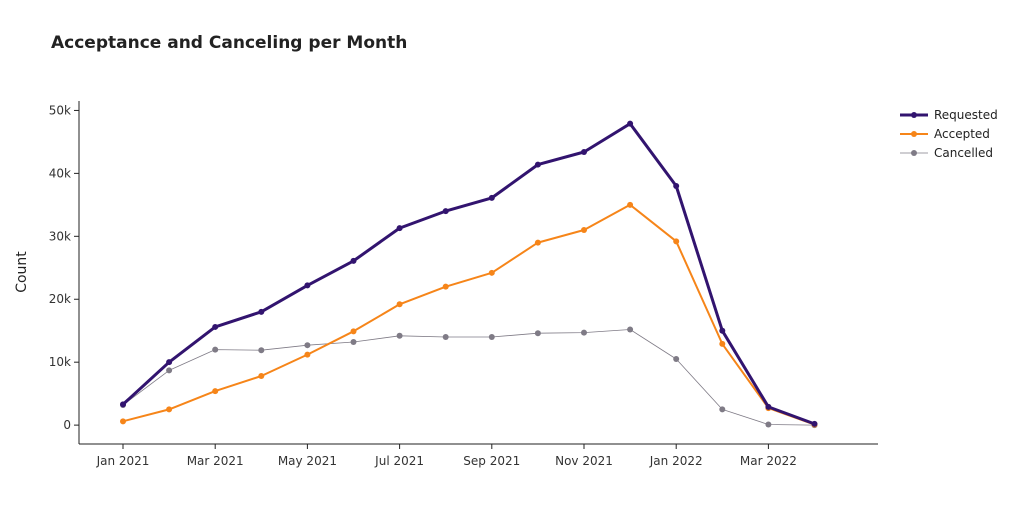  Describe the element at coordinates (768, 461) in the screenshot. I see `x-tick-label: Mar 2022` at that location.